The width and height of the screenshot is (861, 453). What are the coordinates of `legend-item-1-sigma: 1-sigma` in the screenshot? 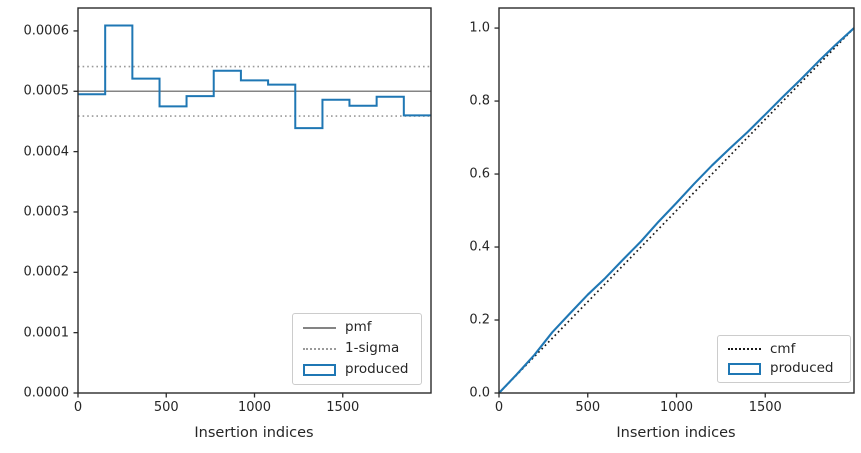 It's located at (357, 349).